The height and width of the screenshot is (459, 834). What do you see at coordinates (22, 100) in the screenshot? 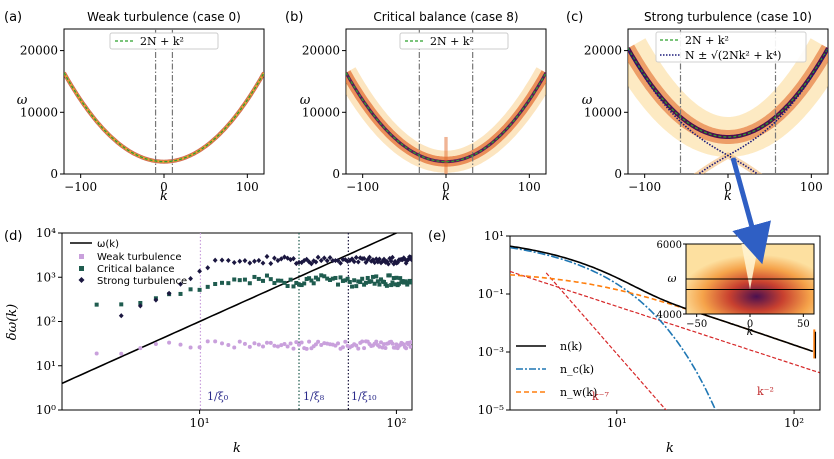
I see `y-label-a: ω` at bounding box center [22, 100].